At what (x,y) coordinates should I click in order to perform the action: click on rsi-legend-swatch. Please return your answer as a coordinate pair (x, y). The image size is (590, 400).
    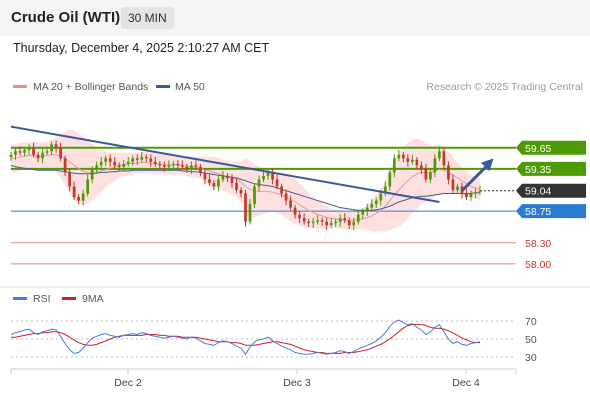
    Looking at the image, I should click on (20, 298).